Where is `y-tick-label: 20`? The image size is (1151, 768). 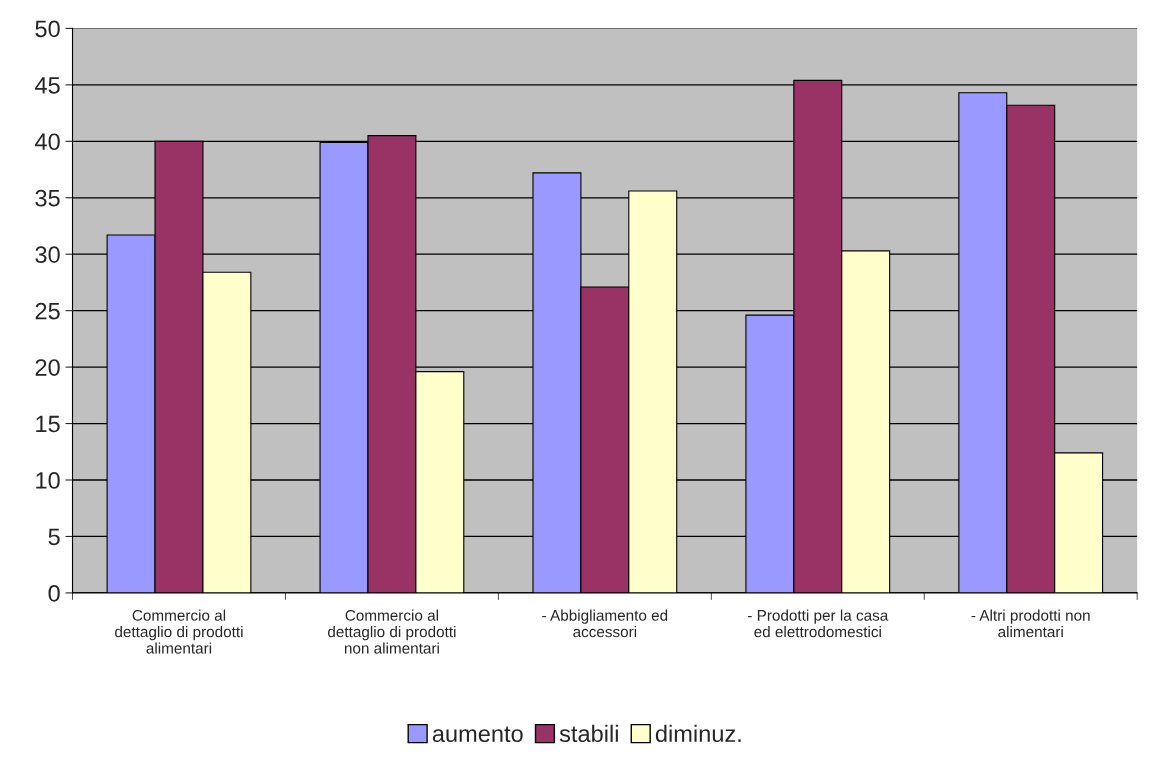
y-tick-label: 20 is located at coordinates (47, 367).